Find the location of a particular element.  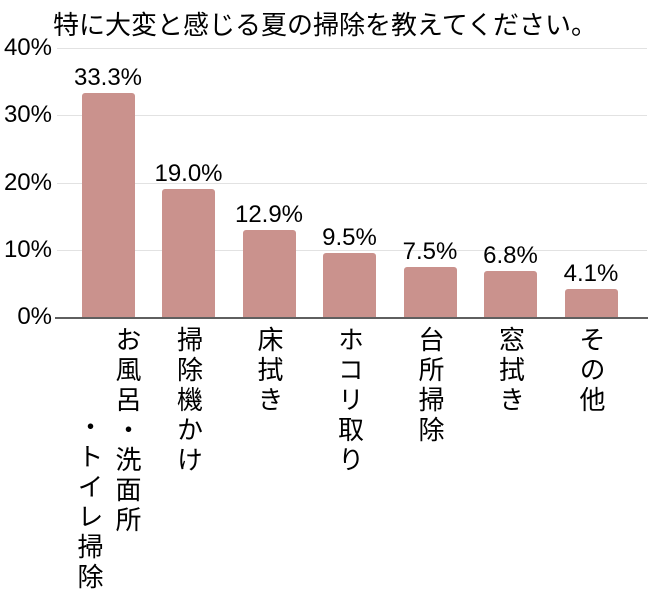

x-axis-category-label-line: ・トイレ掃除 is located at coordinates (89, 503).